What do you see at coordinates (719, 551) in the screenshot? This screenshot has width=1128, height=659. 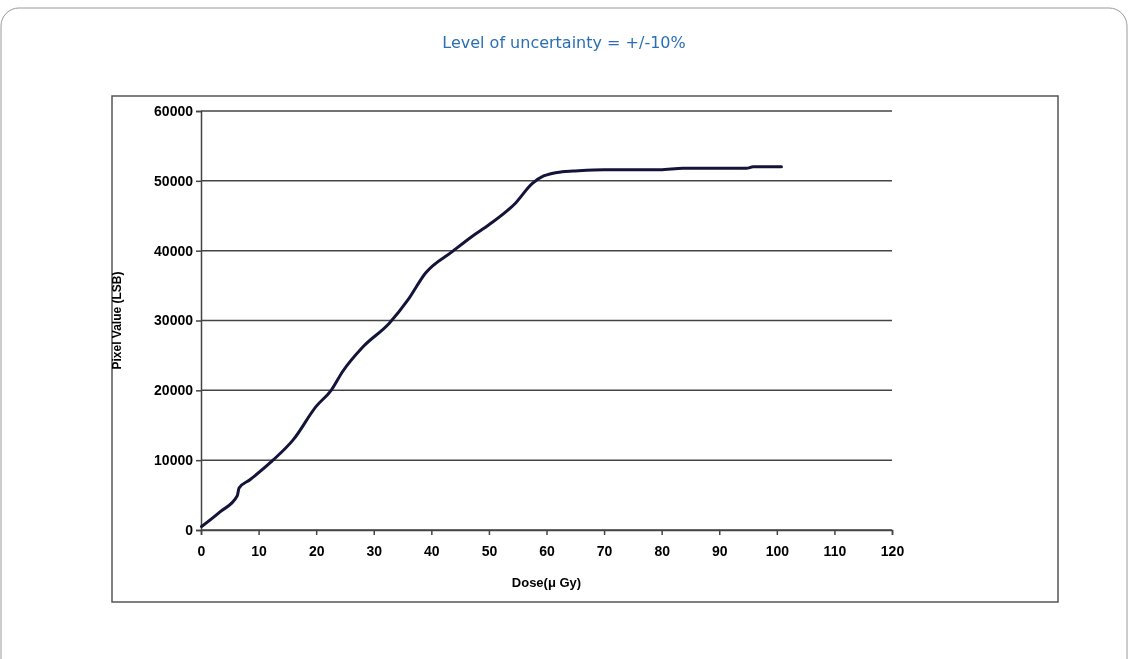 I see `x-tick-label: 90` at bounding box center [719, 551].